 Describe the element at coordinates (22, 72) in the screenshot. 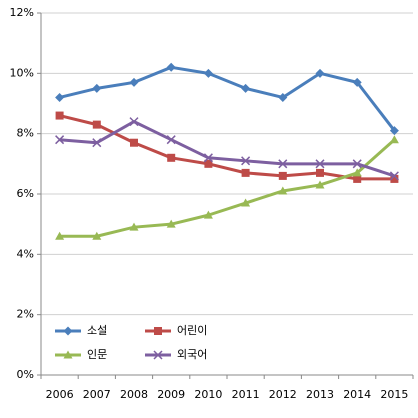

I see `y-tick-label: 10%` at that location.